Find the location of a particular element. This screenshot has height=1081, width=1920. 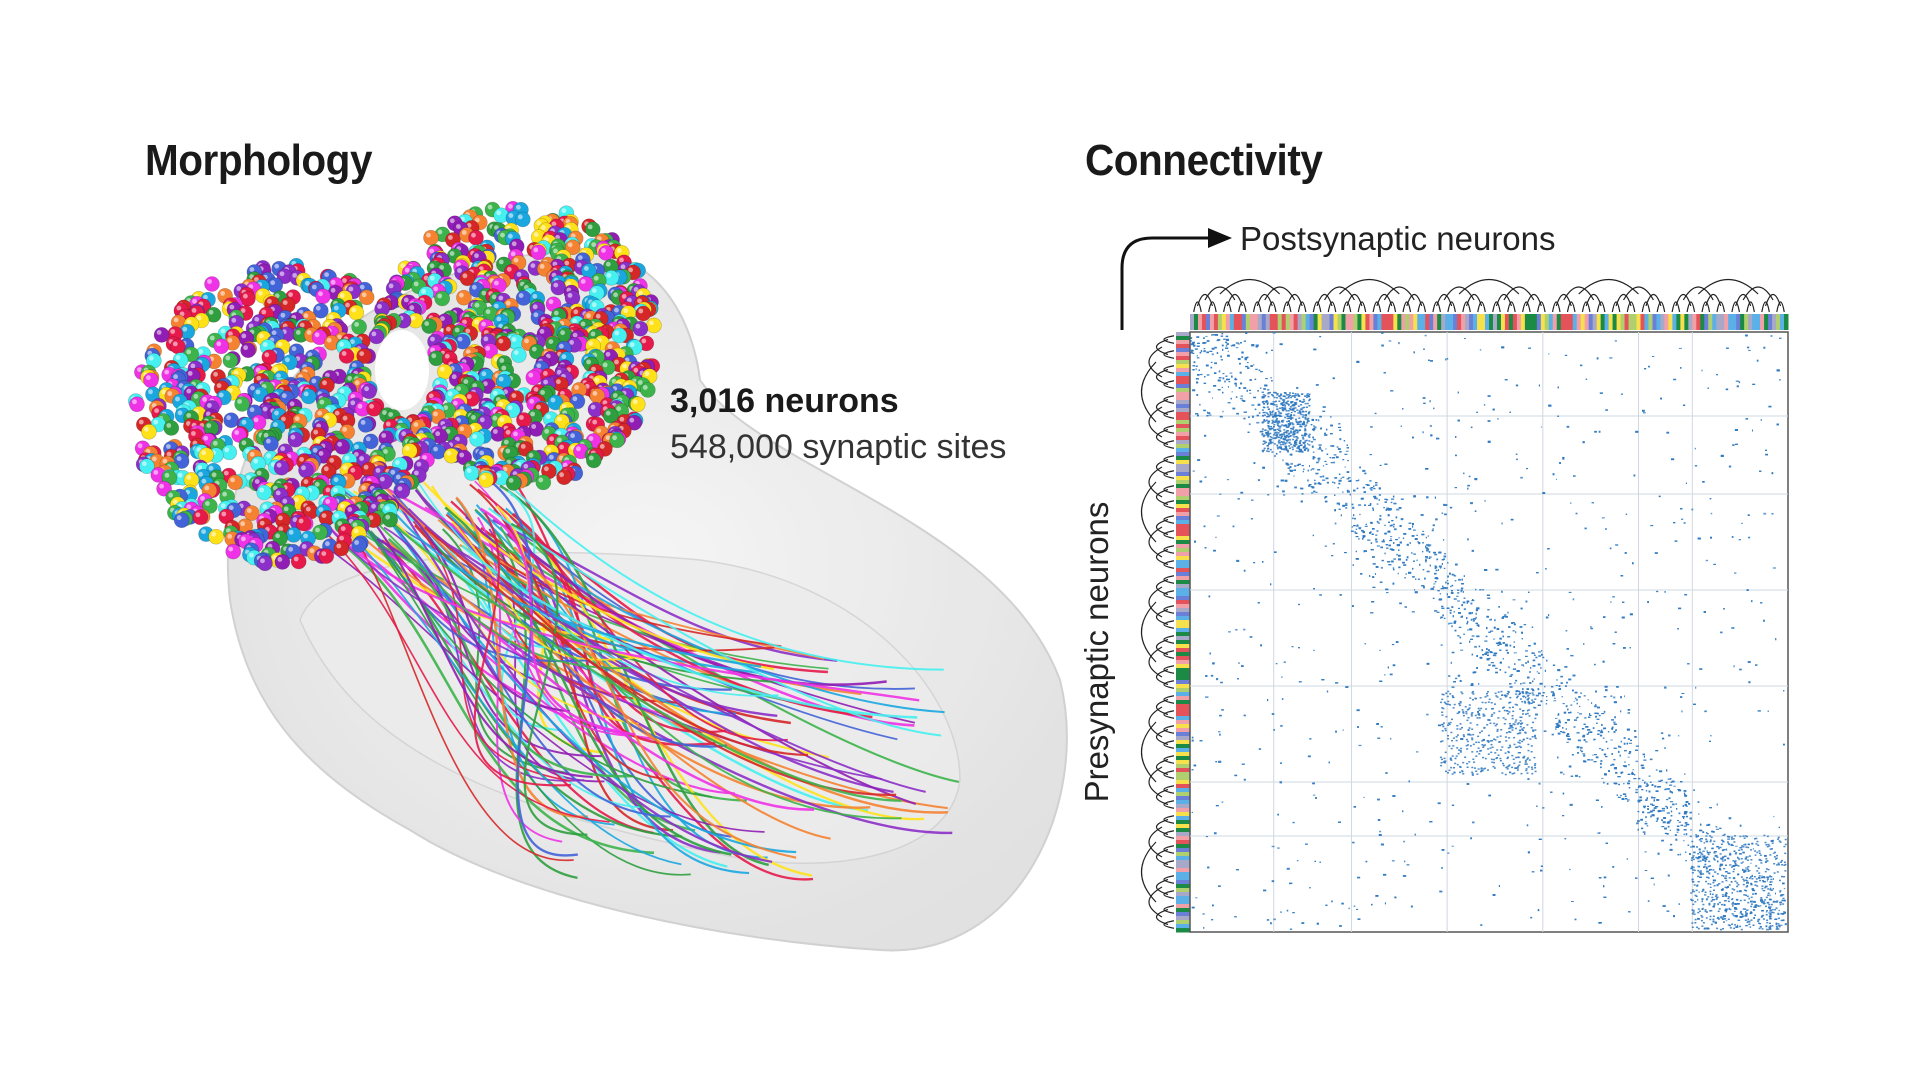

left-dendrogram is located at coordinates (1158, 632).